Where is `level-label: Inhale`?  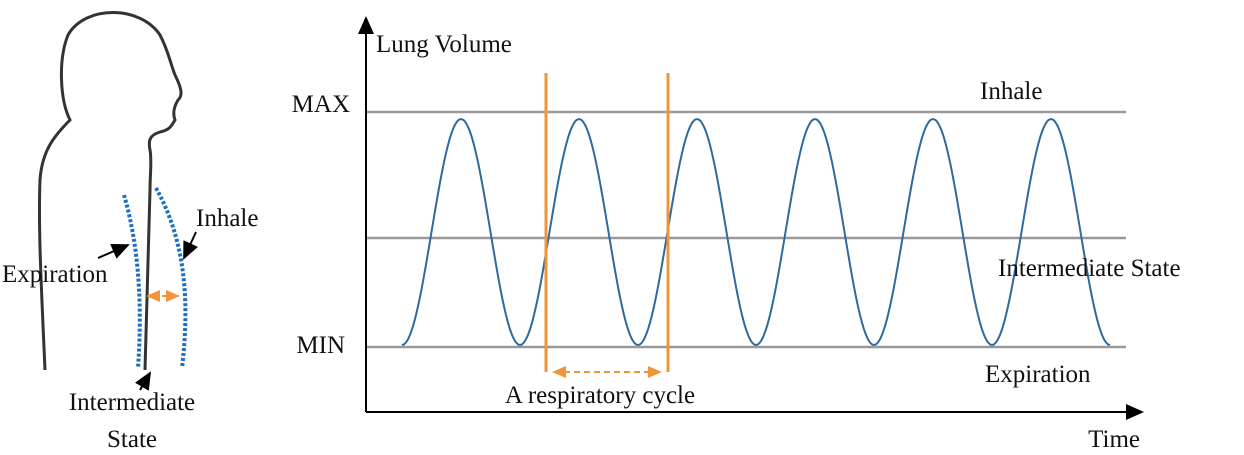 level-label: Inhale is located at coordinates (1011, 91).